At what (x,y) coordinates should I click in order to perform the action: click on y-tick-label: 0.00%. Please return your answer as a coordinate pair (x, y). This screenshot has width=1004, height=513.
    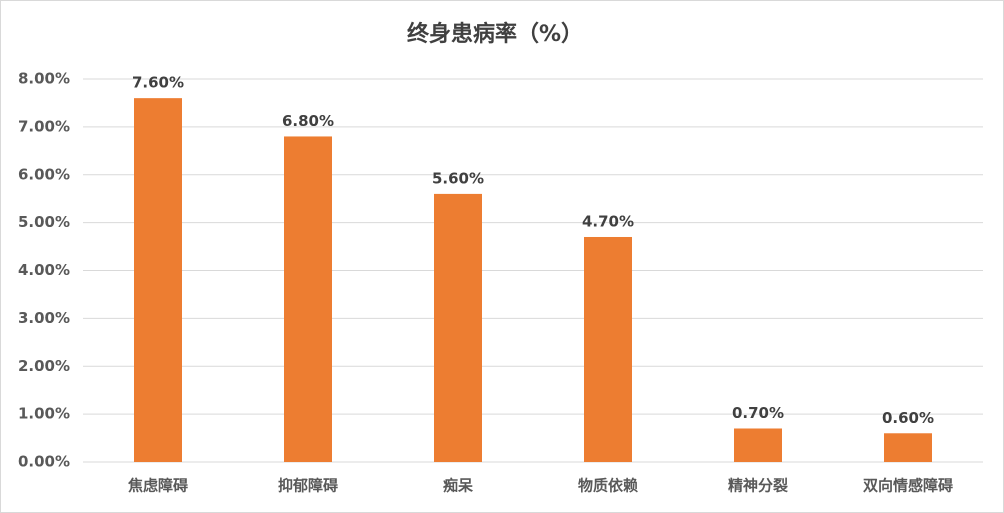
    Looking at the image, I should click on (44, 462).